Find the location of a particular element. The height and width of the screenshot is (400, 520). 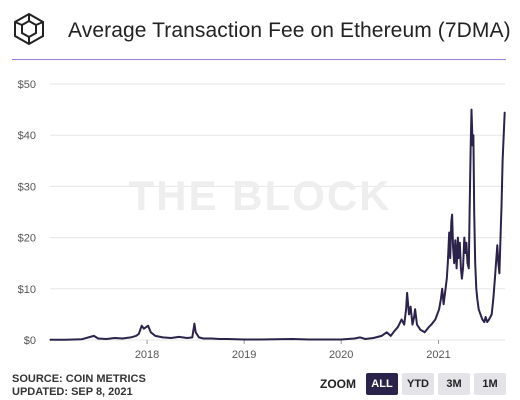

watermark: THE BLOCK is located at coordinates (260, 195).